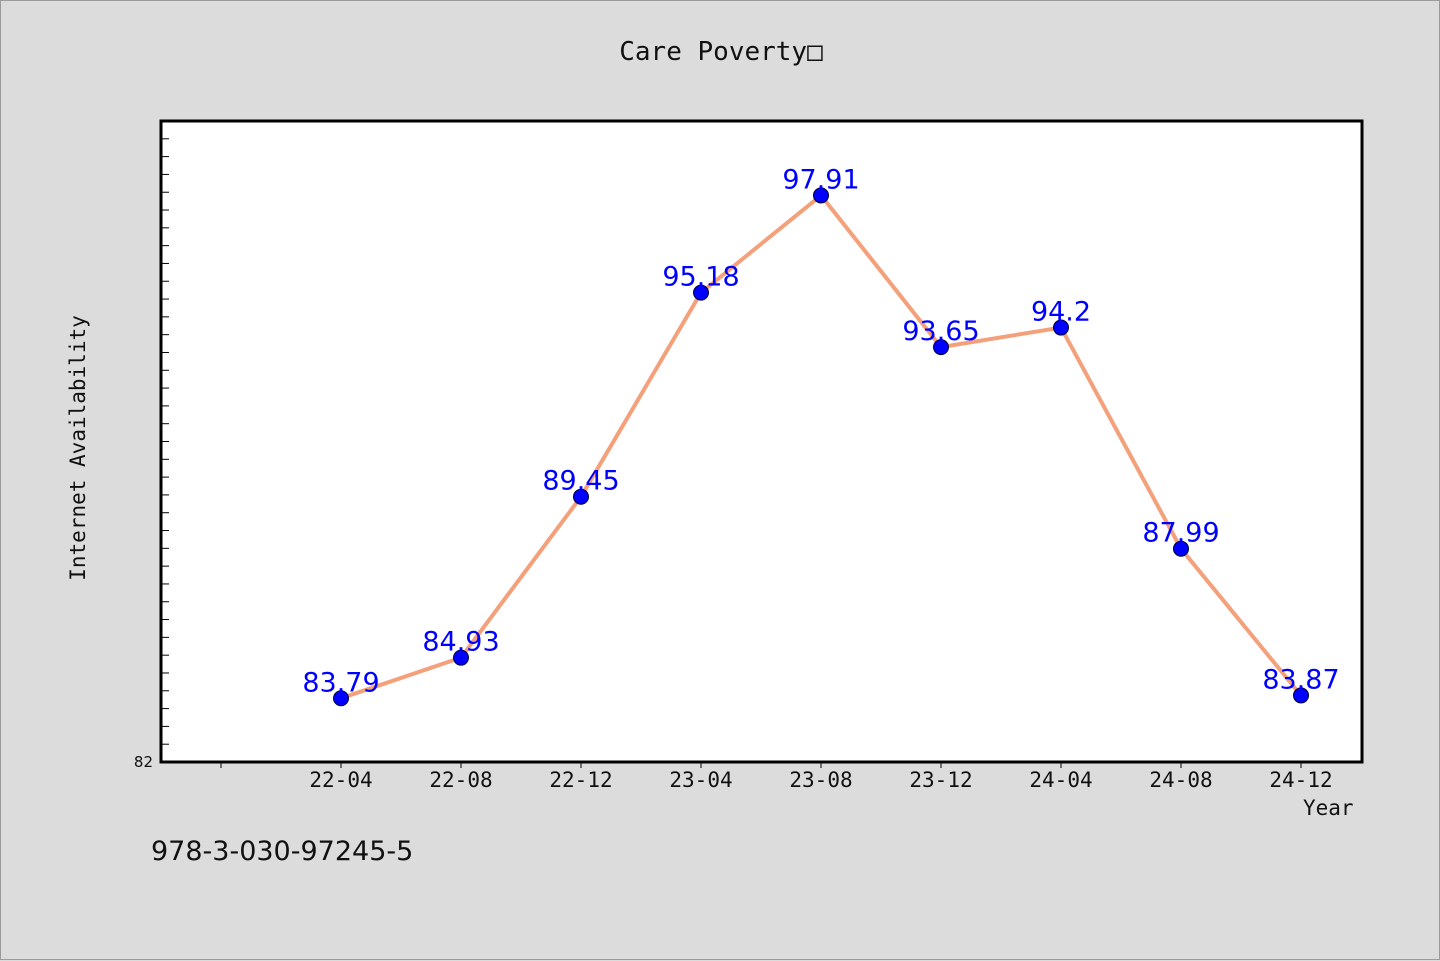 This screenshot has height=961, width=1440. Describe the element at coordinates (580, 481) in the screenshot. I see `data-label: 89.45` at that location.